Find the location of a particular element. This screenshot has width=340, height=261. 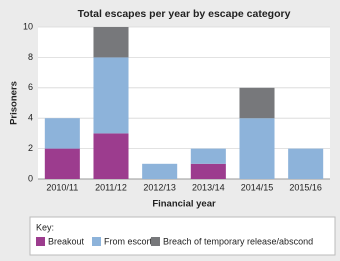

legend-box is located at coordinates (182, 236).